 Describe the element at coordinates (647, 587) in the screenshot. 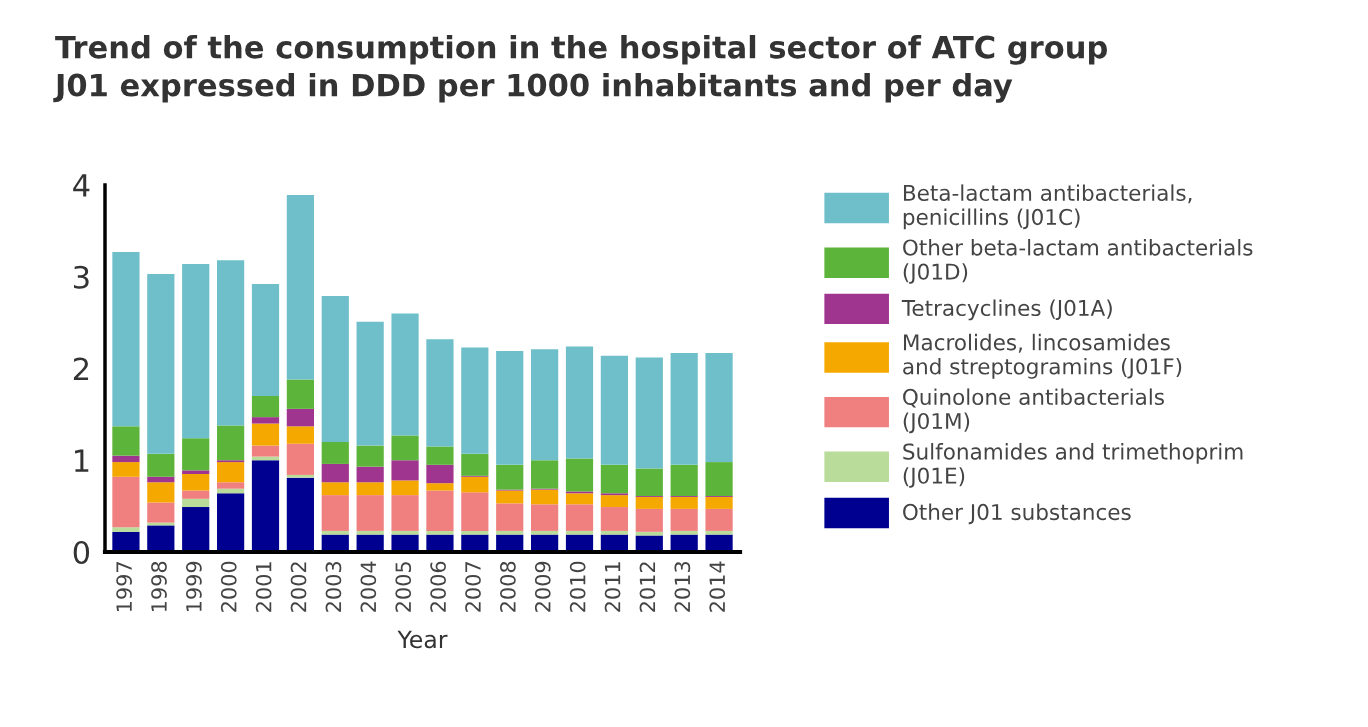

I see `x-tick-label: 2012` at that location.